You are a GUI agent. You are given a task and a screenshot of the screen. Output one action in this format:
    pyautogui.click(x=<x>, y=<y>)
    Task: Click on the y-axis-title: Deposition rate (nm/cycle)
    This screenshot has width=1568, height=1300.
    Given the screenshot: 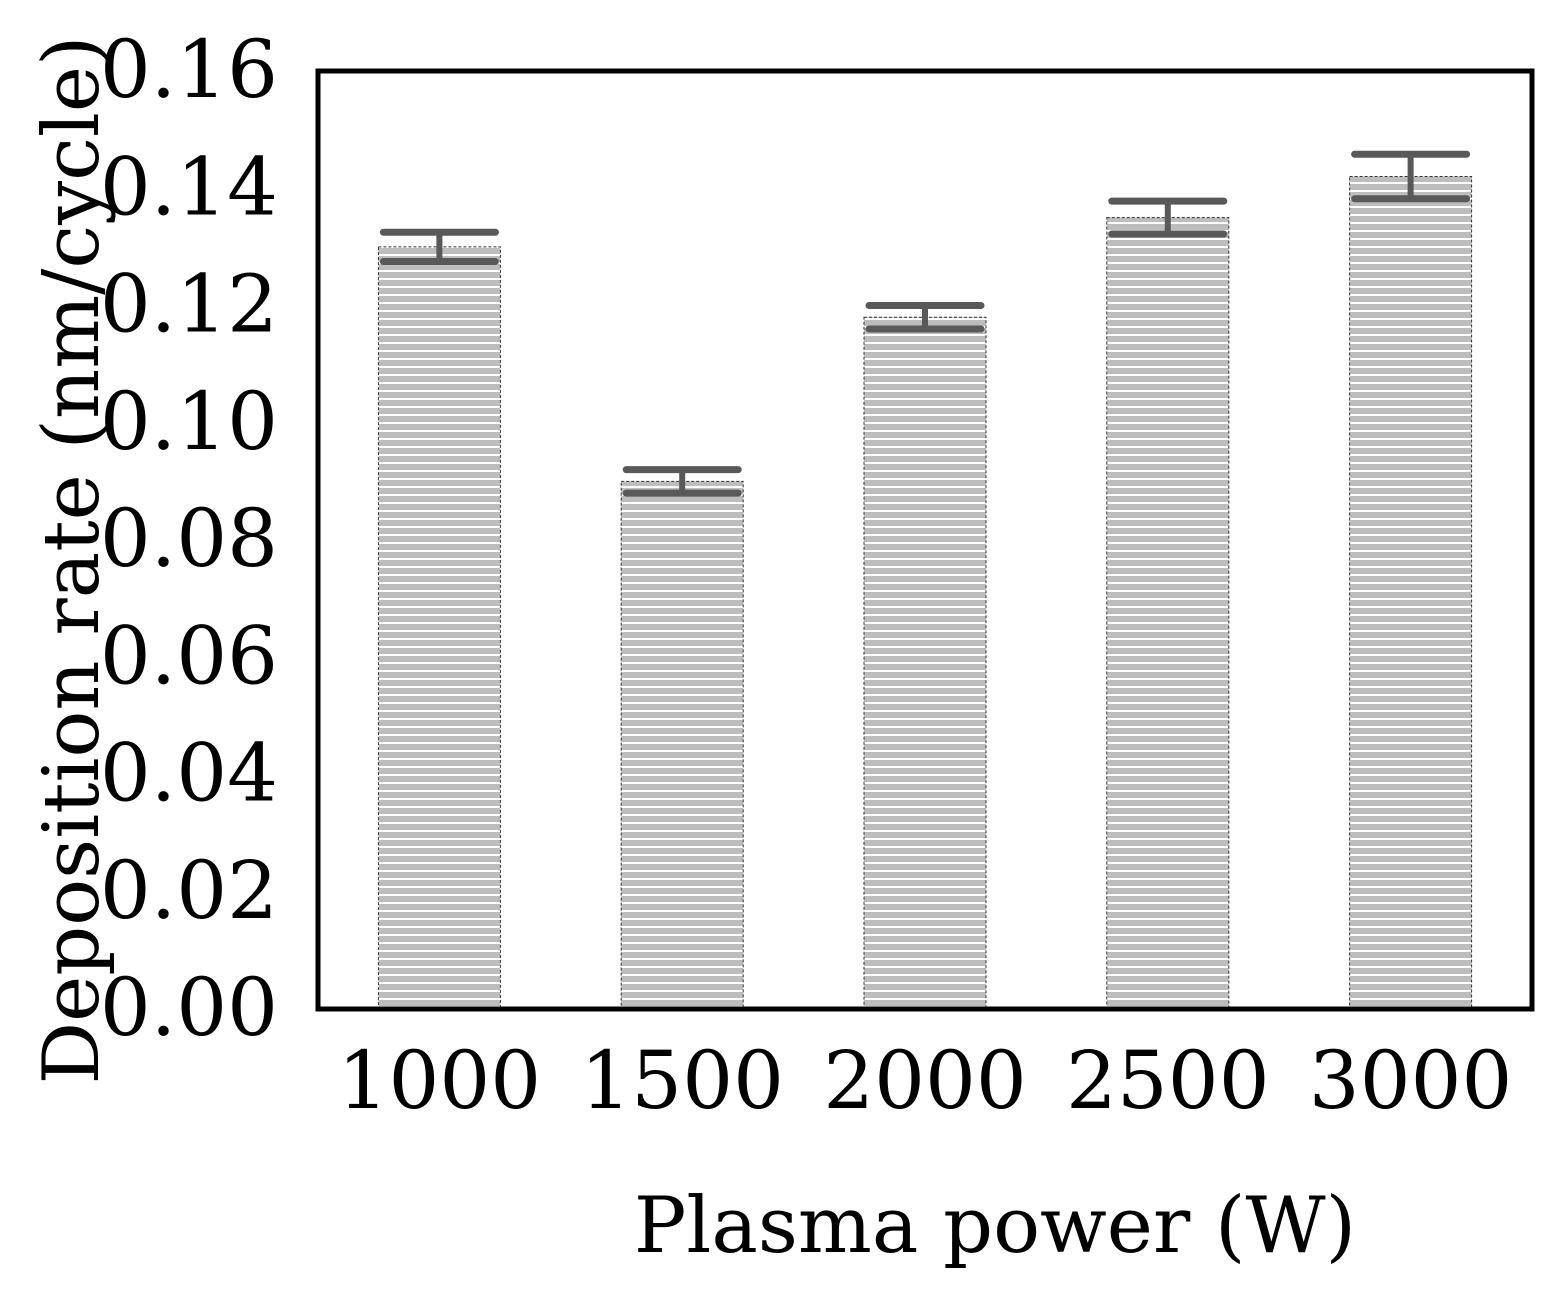 What is the action you would take?
    pyautogui.click(x=72, y=560)
    